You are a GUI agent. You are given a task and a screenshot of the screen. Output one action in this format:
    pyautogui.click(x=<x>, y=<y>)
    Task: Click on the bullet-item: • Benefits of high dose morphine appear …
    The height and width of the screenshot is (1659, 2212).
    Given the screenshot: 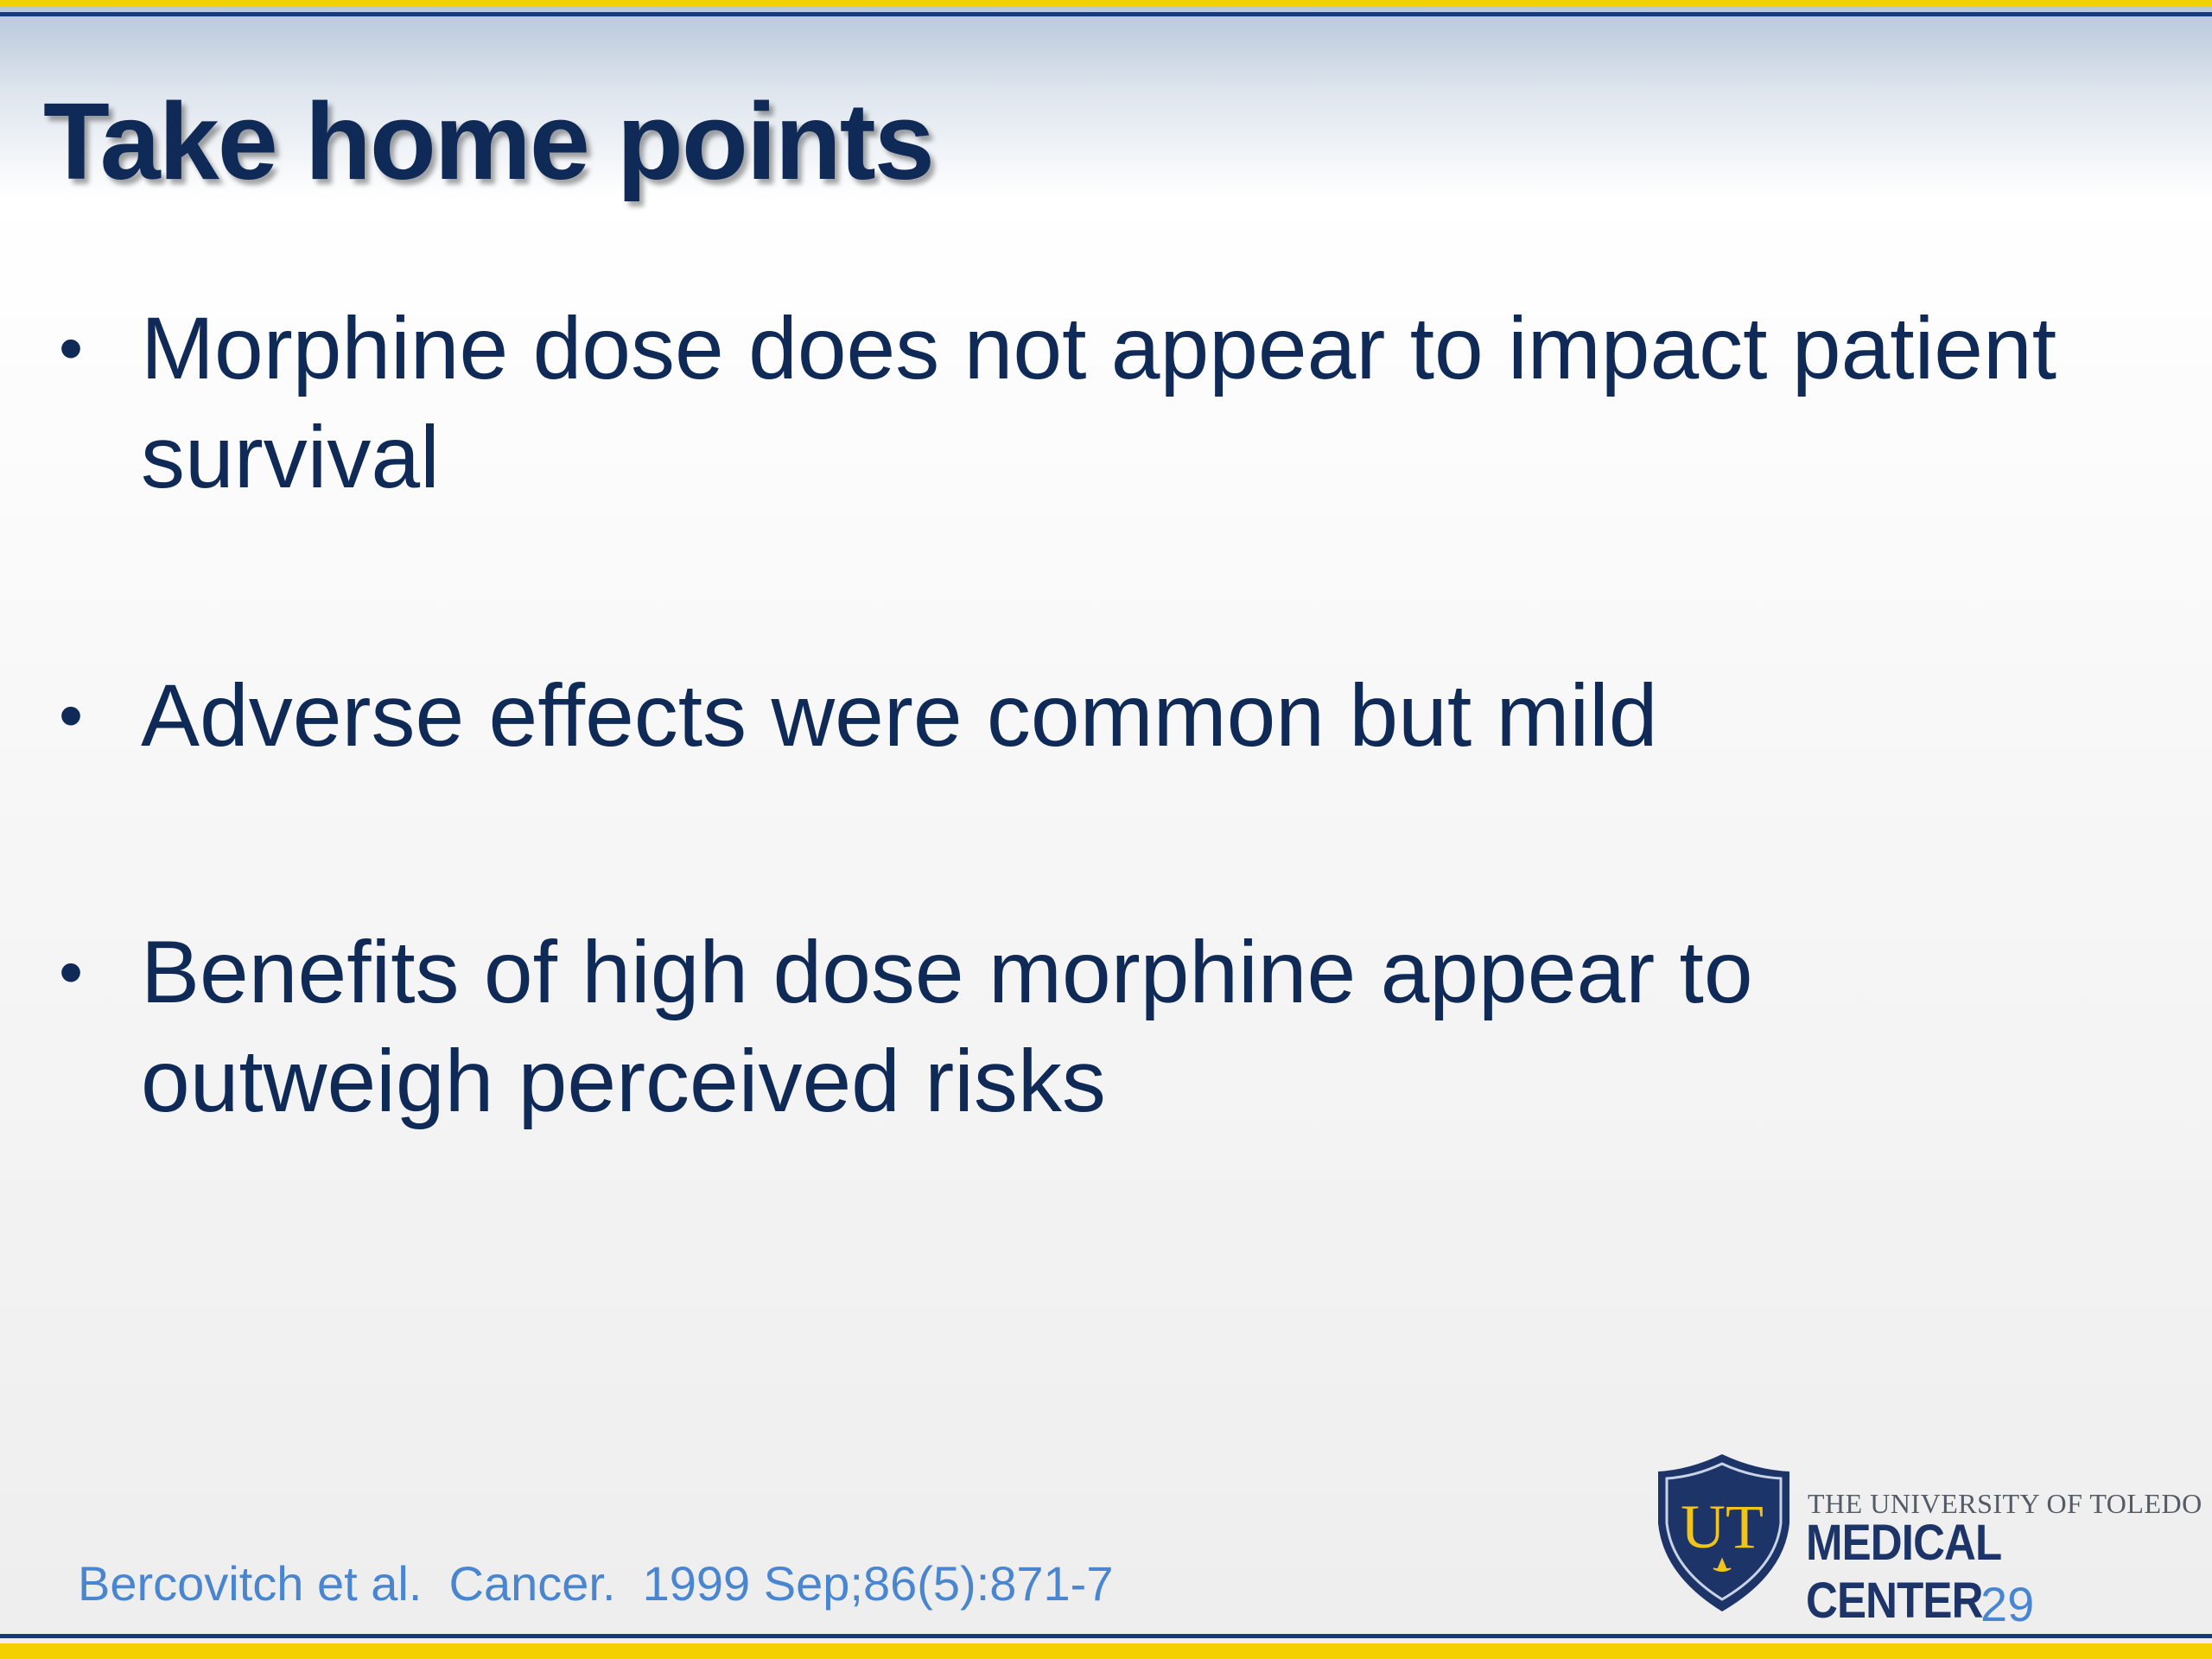 What is the action you would take?
    pyautogui.click(x=964, y=1026)
    